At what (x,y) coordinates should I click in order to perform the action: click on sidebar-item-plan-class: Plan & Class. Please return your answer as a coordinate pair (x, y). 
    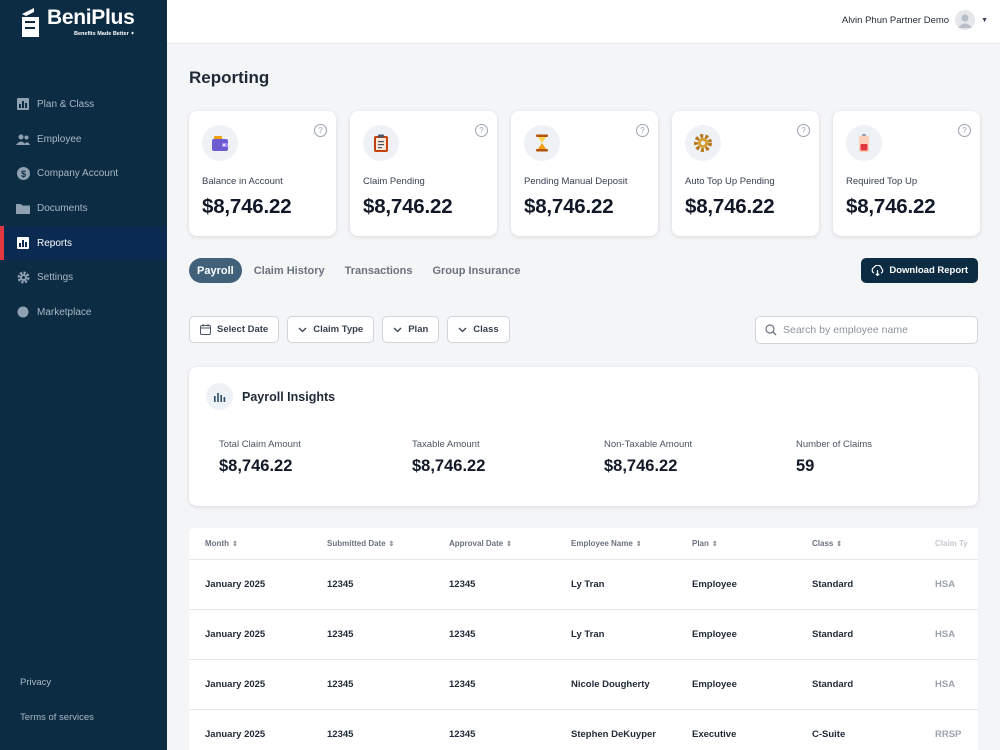
    Looking at the image, I should click on (83, 104).